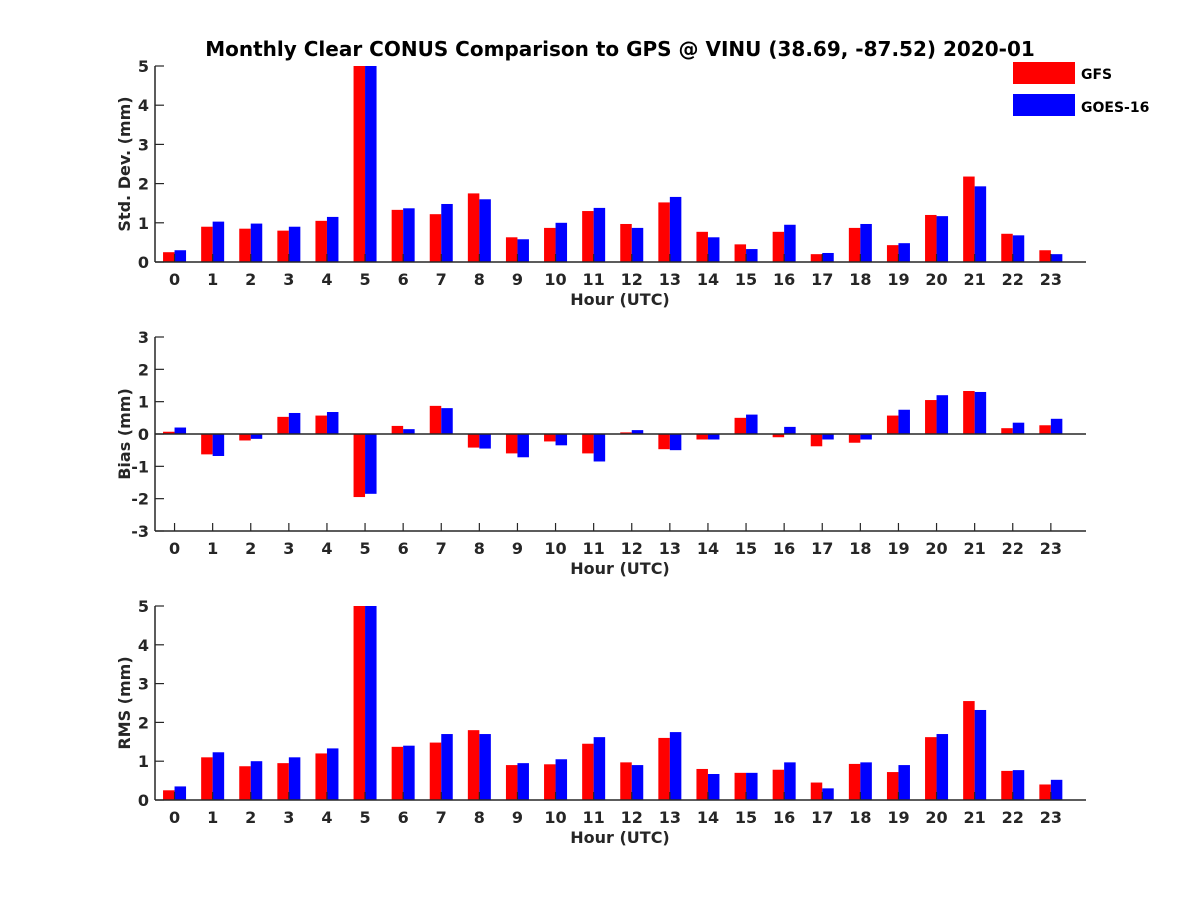 This screenshot has width=1200, height=900. I want to click on x-tick-label: 7, so click(441, 548).